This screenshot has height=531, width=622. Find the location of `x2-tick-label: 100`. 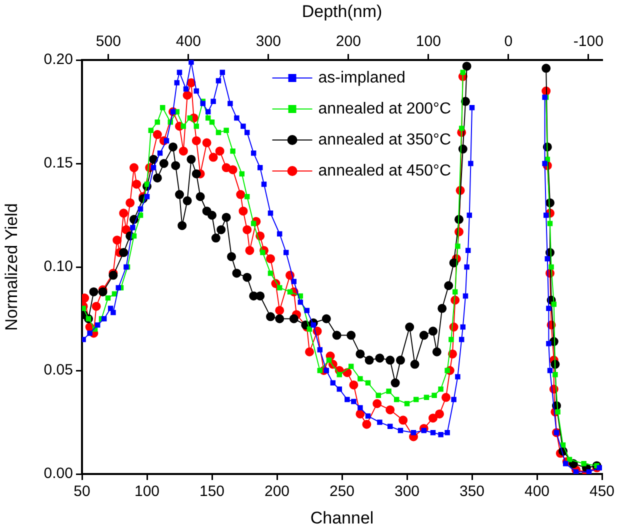

x2-tick-label: 100 is located at coordinates (428, 41).